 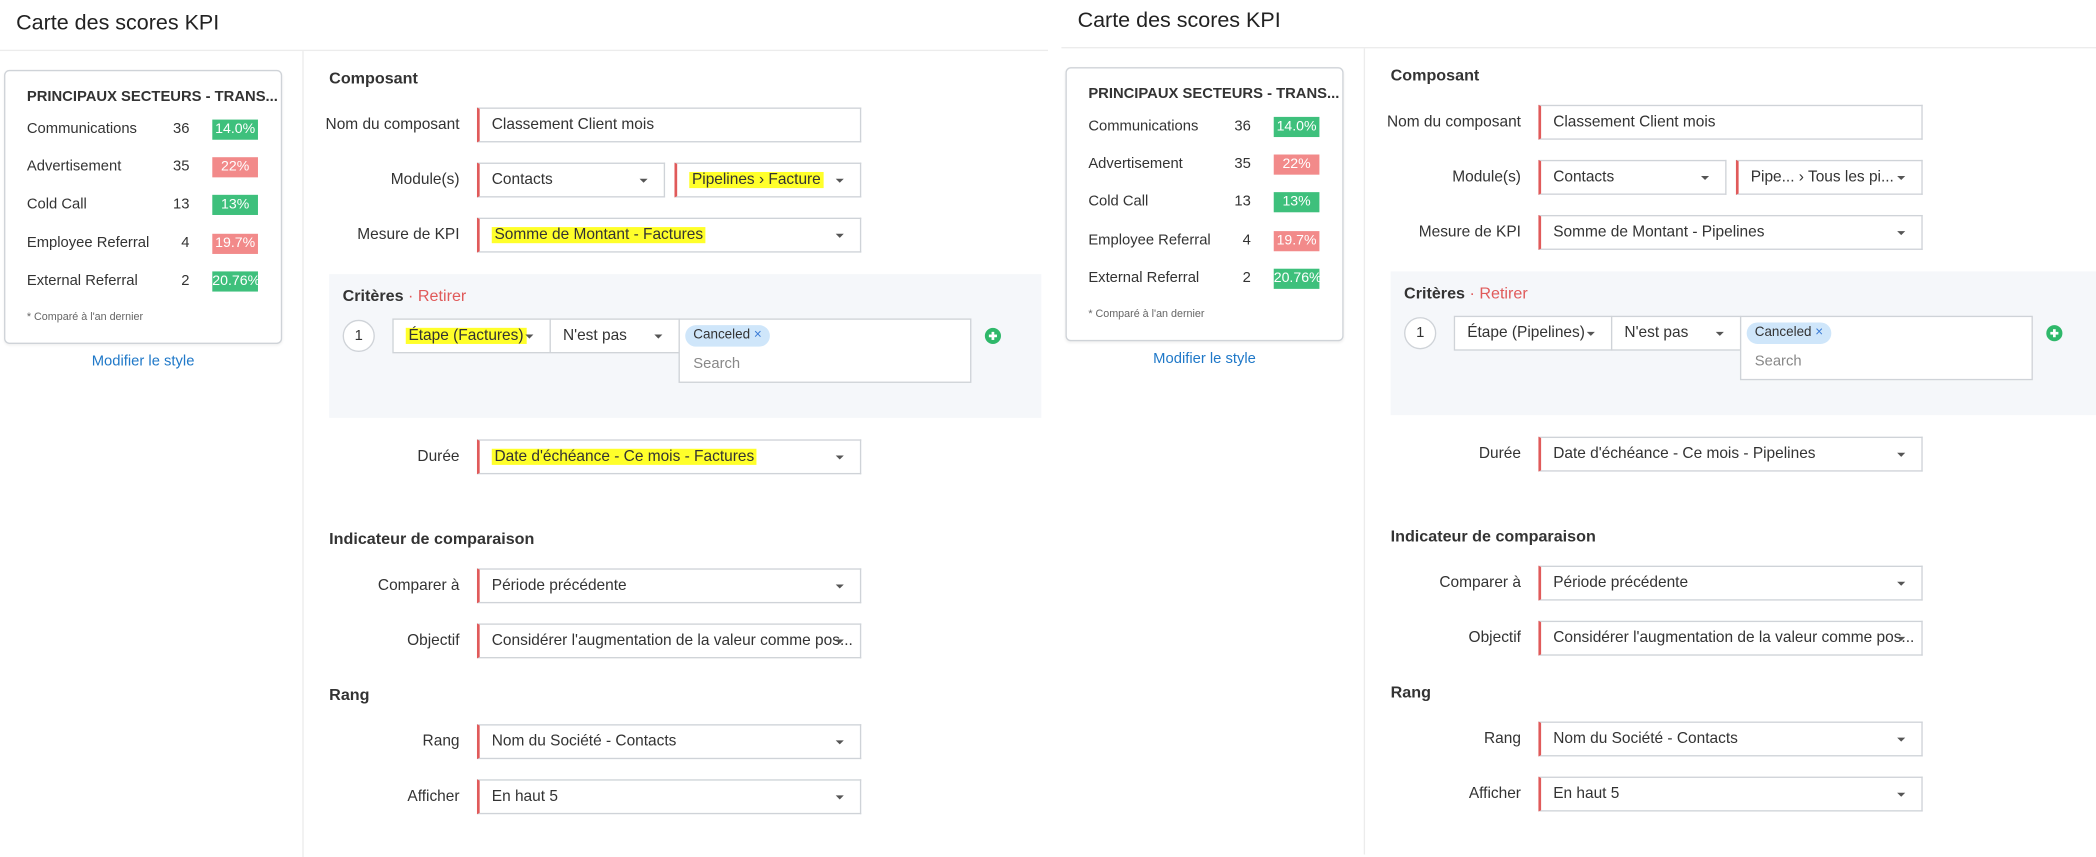 What do you see at coordinates (466, 335) in the screenshot?
I see `field-text: Étape (Factures)` at bounding box center [466, 335].